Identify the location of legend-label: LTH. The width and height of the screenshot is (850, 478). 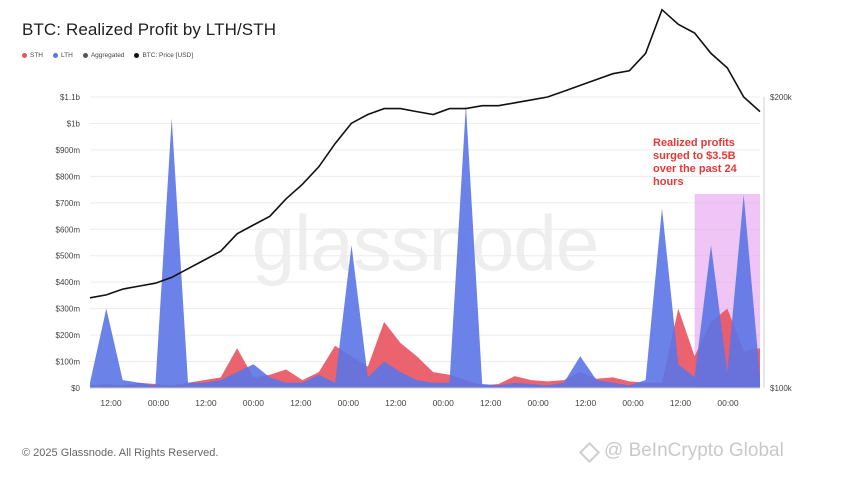
(67, 55).